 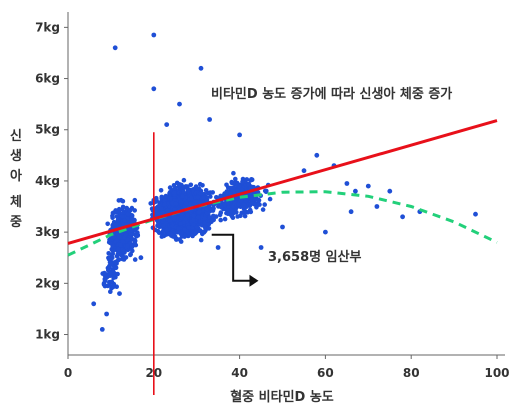 I want to click on y-axis-label-char: 중, so click(x=16, y=222).